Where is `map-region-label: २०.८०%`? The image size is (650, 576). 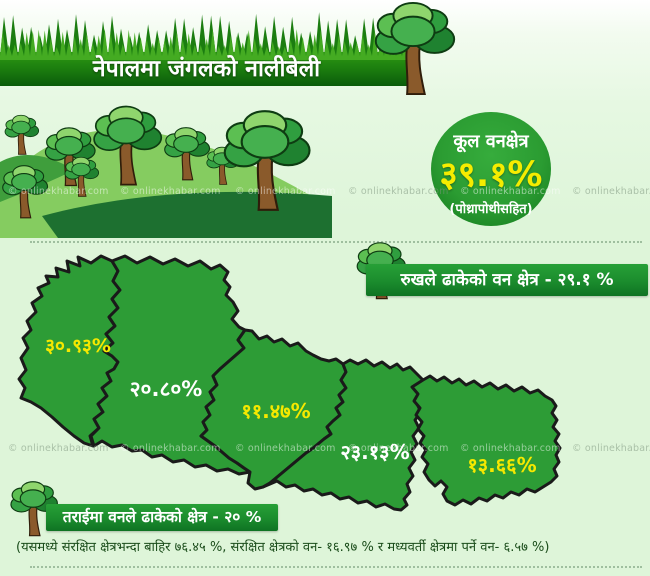 map-region-label: २०.८०% is located at coordinates (166, 389).